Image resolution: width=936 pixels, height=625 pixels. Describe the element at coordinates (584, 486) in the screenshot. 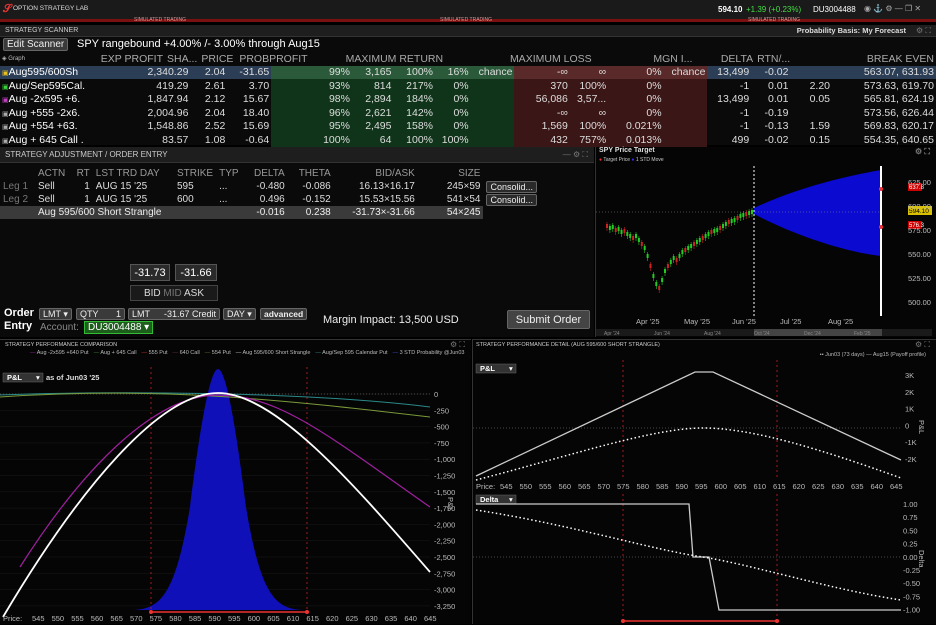

I see `x-tick: 565` at that location.